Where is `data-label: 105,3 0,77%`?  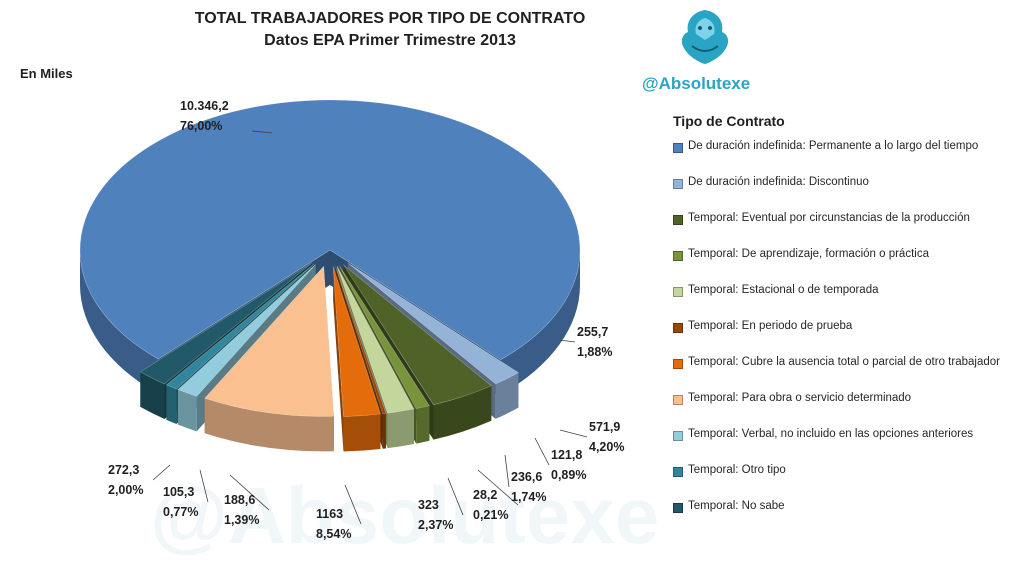 data-label: 105,3 0,77% is located at coordinates (180, 502).